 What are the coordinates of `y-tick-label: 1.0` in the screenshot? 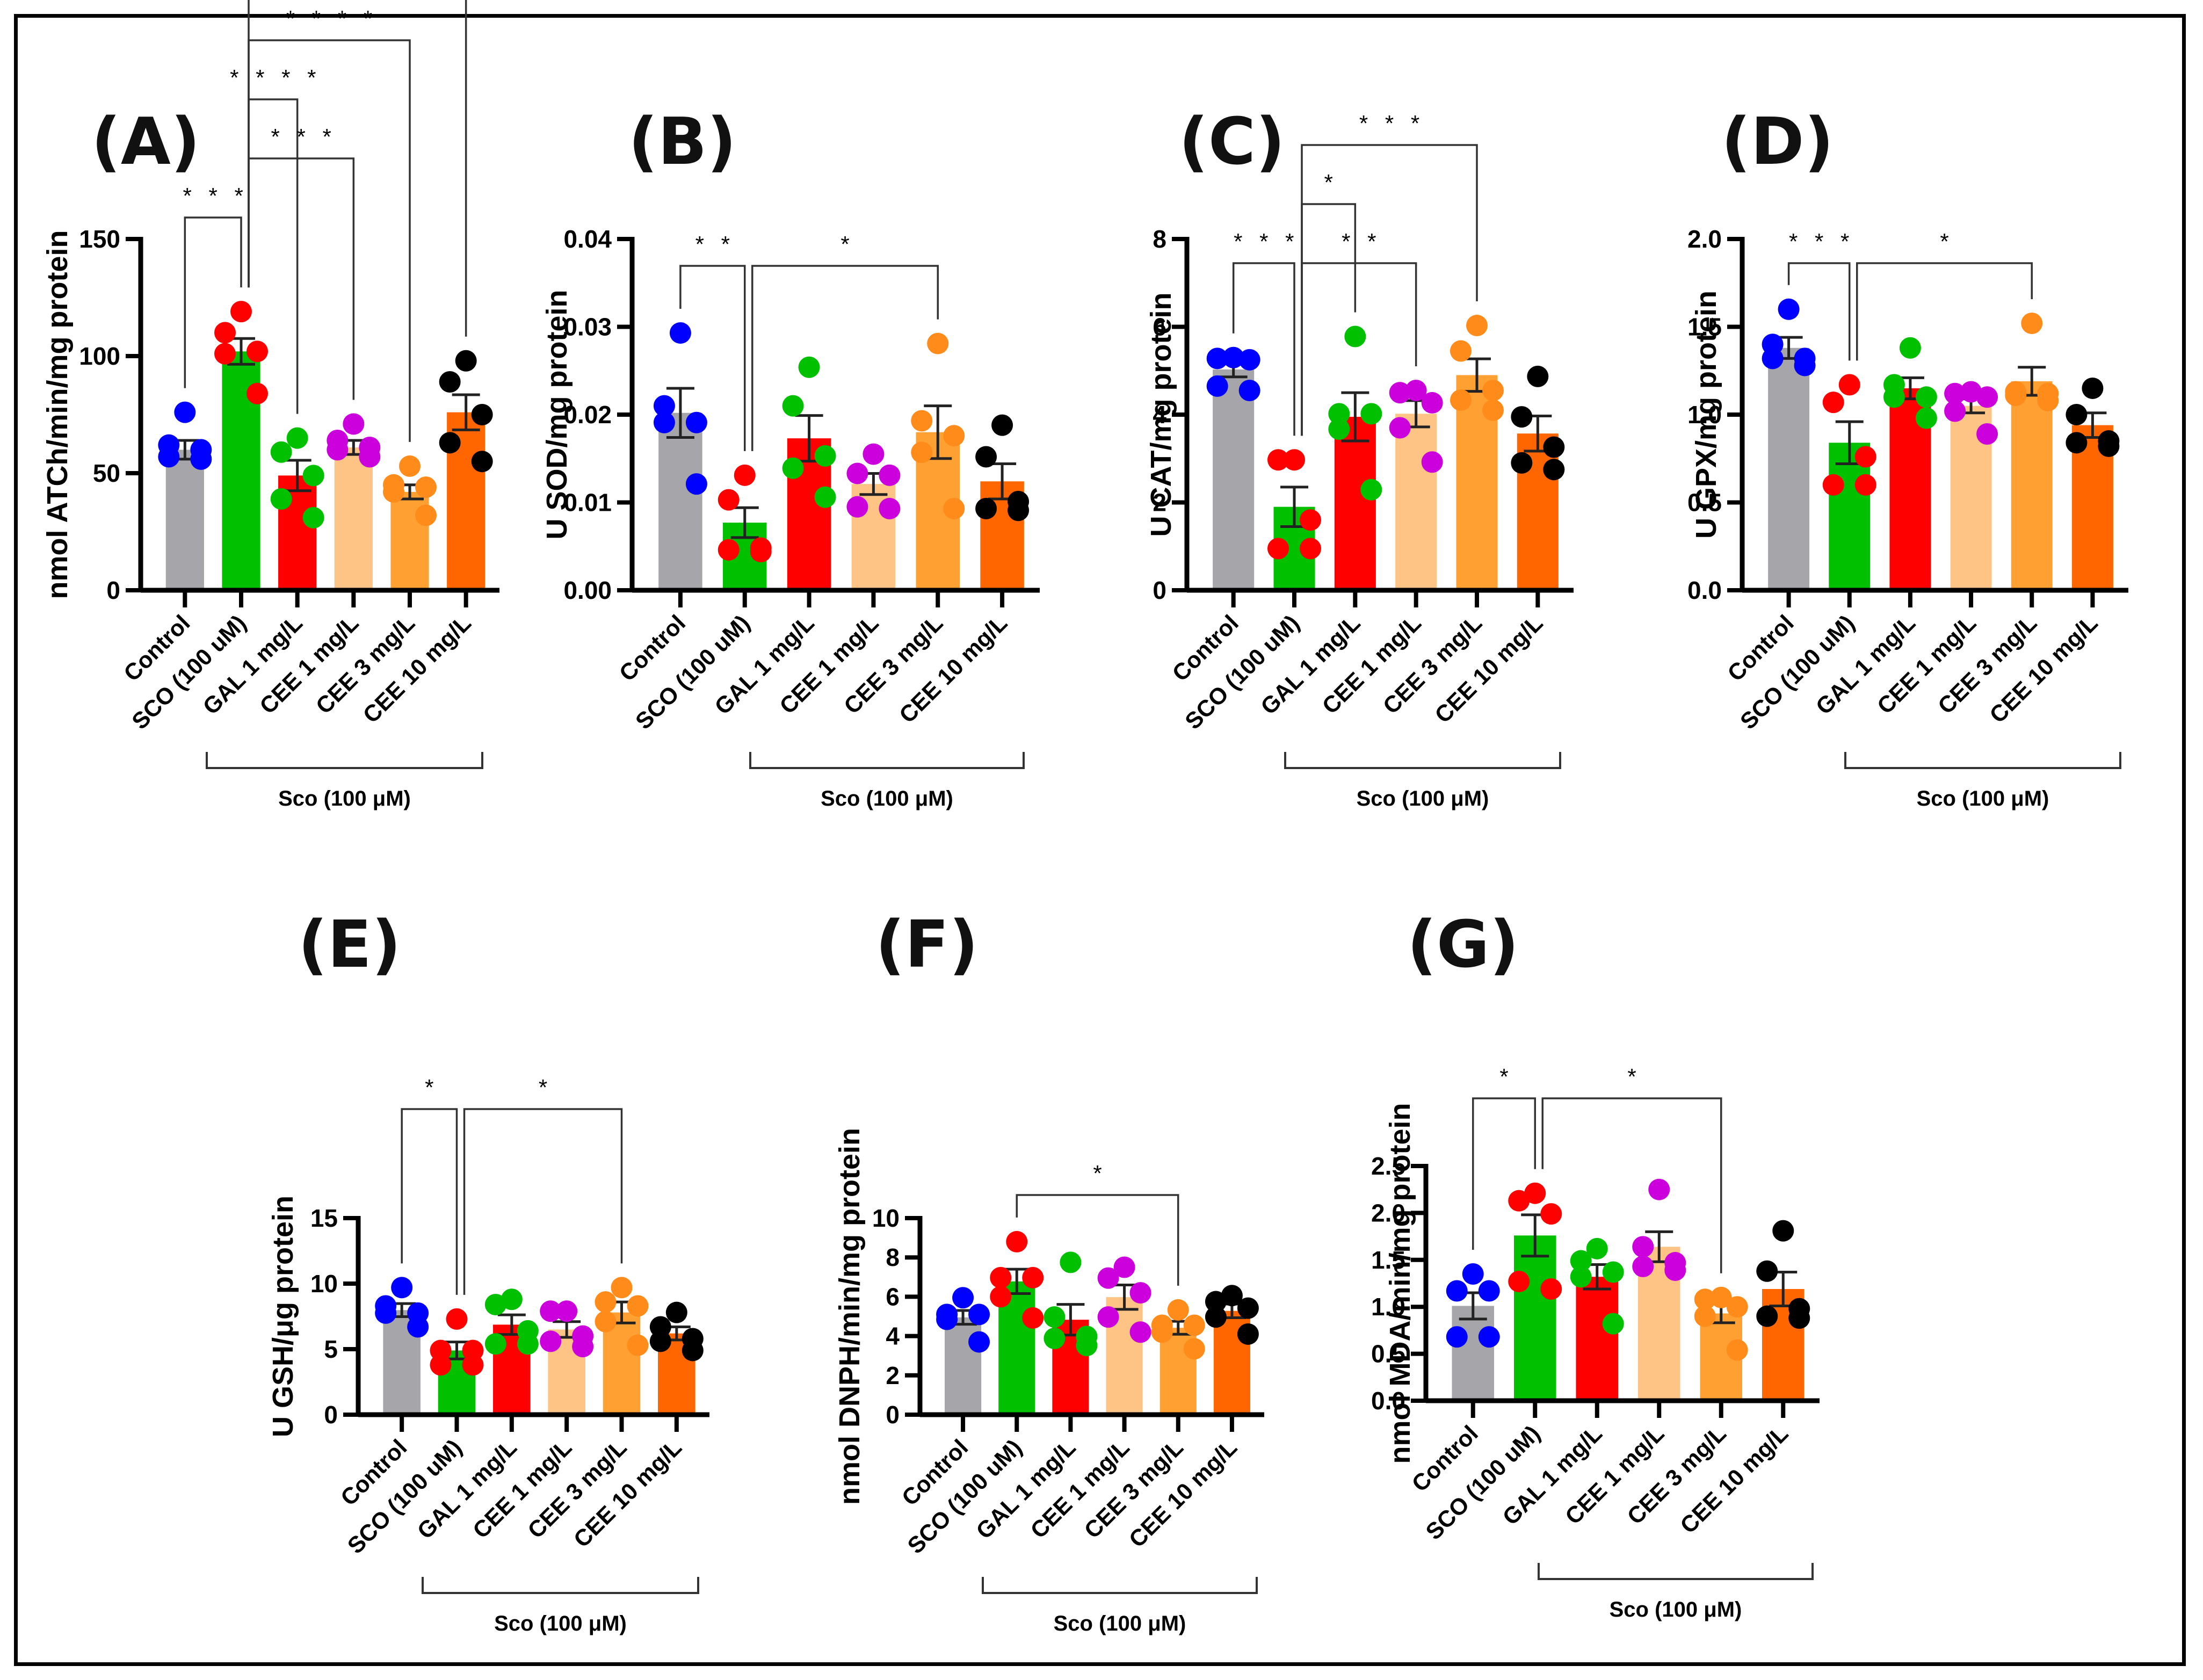 It's located at (1388, 1307).